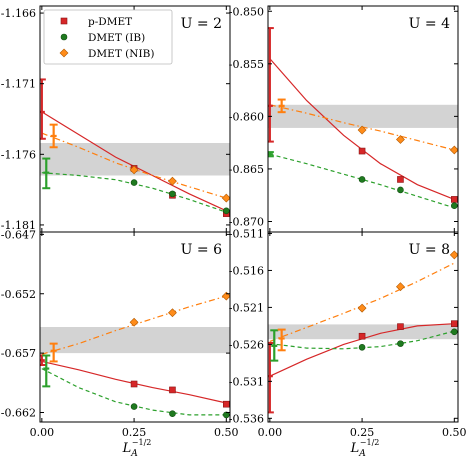  What do you see at coordinates (201, 250) in the screenshot?
I see `u-label: U = 6` at bounding box center [201, 250].